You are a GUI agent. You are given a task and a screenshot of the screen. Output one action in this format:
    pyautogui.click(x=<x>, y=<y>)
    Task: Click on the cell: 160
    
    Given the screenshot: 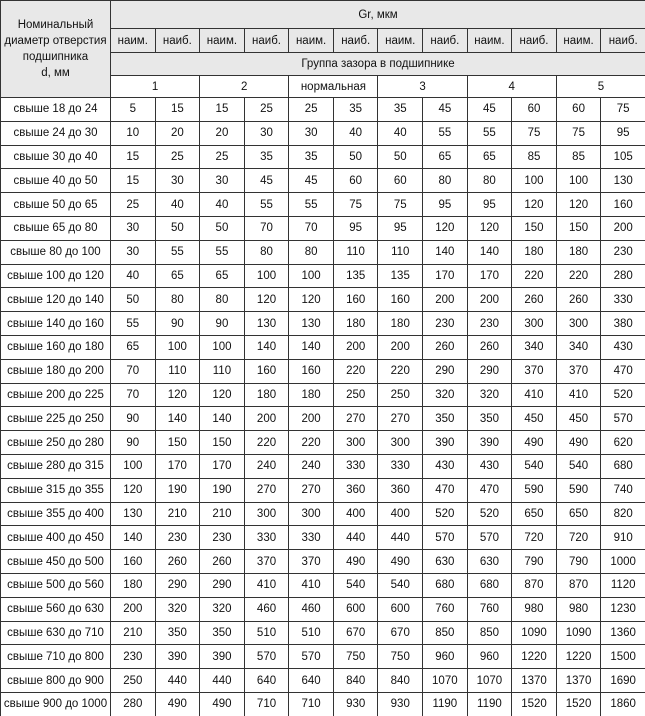 What is the action you would take?
    pyautogui.click(x=400, y=300)
    